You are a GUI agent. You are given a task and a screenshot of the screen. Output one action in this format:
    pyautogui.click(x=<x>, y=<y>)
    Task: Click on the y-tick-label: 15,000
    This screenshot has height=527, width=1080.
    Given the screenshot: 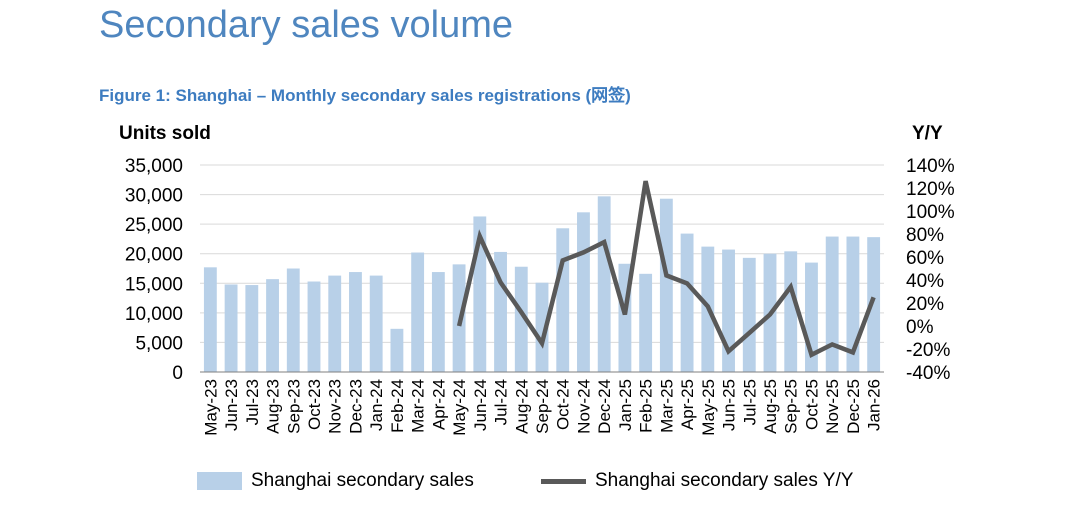 What is the action you would take?
    pyautogui.click(x=154, y=284)
    